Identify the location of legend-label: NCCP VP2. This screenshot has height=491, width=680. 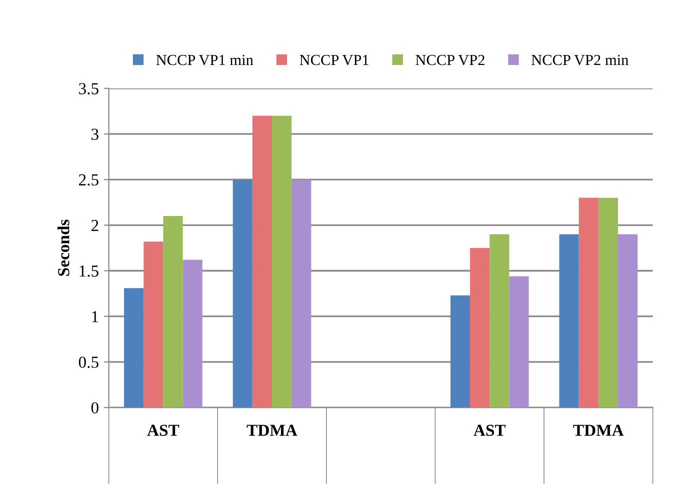
(450, 60).